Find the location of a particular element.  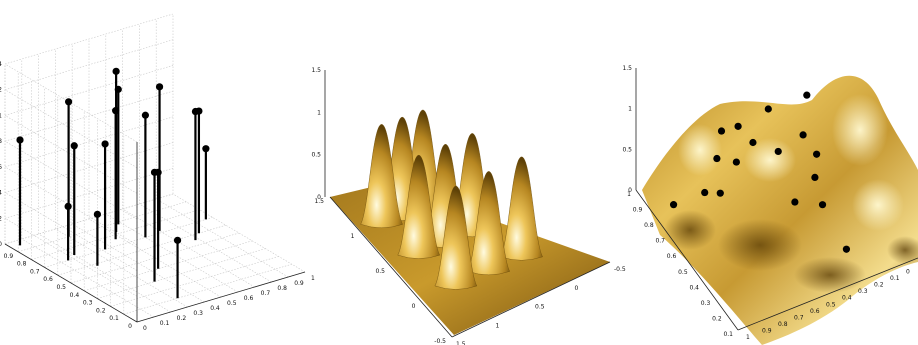

bumps-x-axis is located at coordinates (531, 299).